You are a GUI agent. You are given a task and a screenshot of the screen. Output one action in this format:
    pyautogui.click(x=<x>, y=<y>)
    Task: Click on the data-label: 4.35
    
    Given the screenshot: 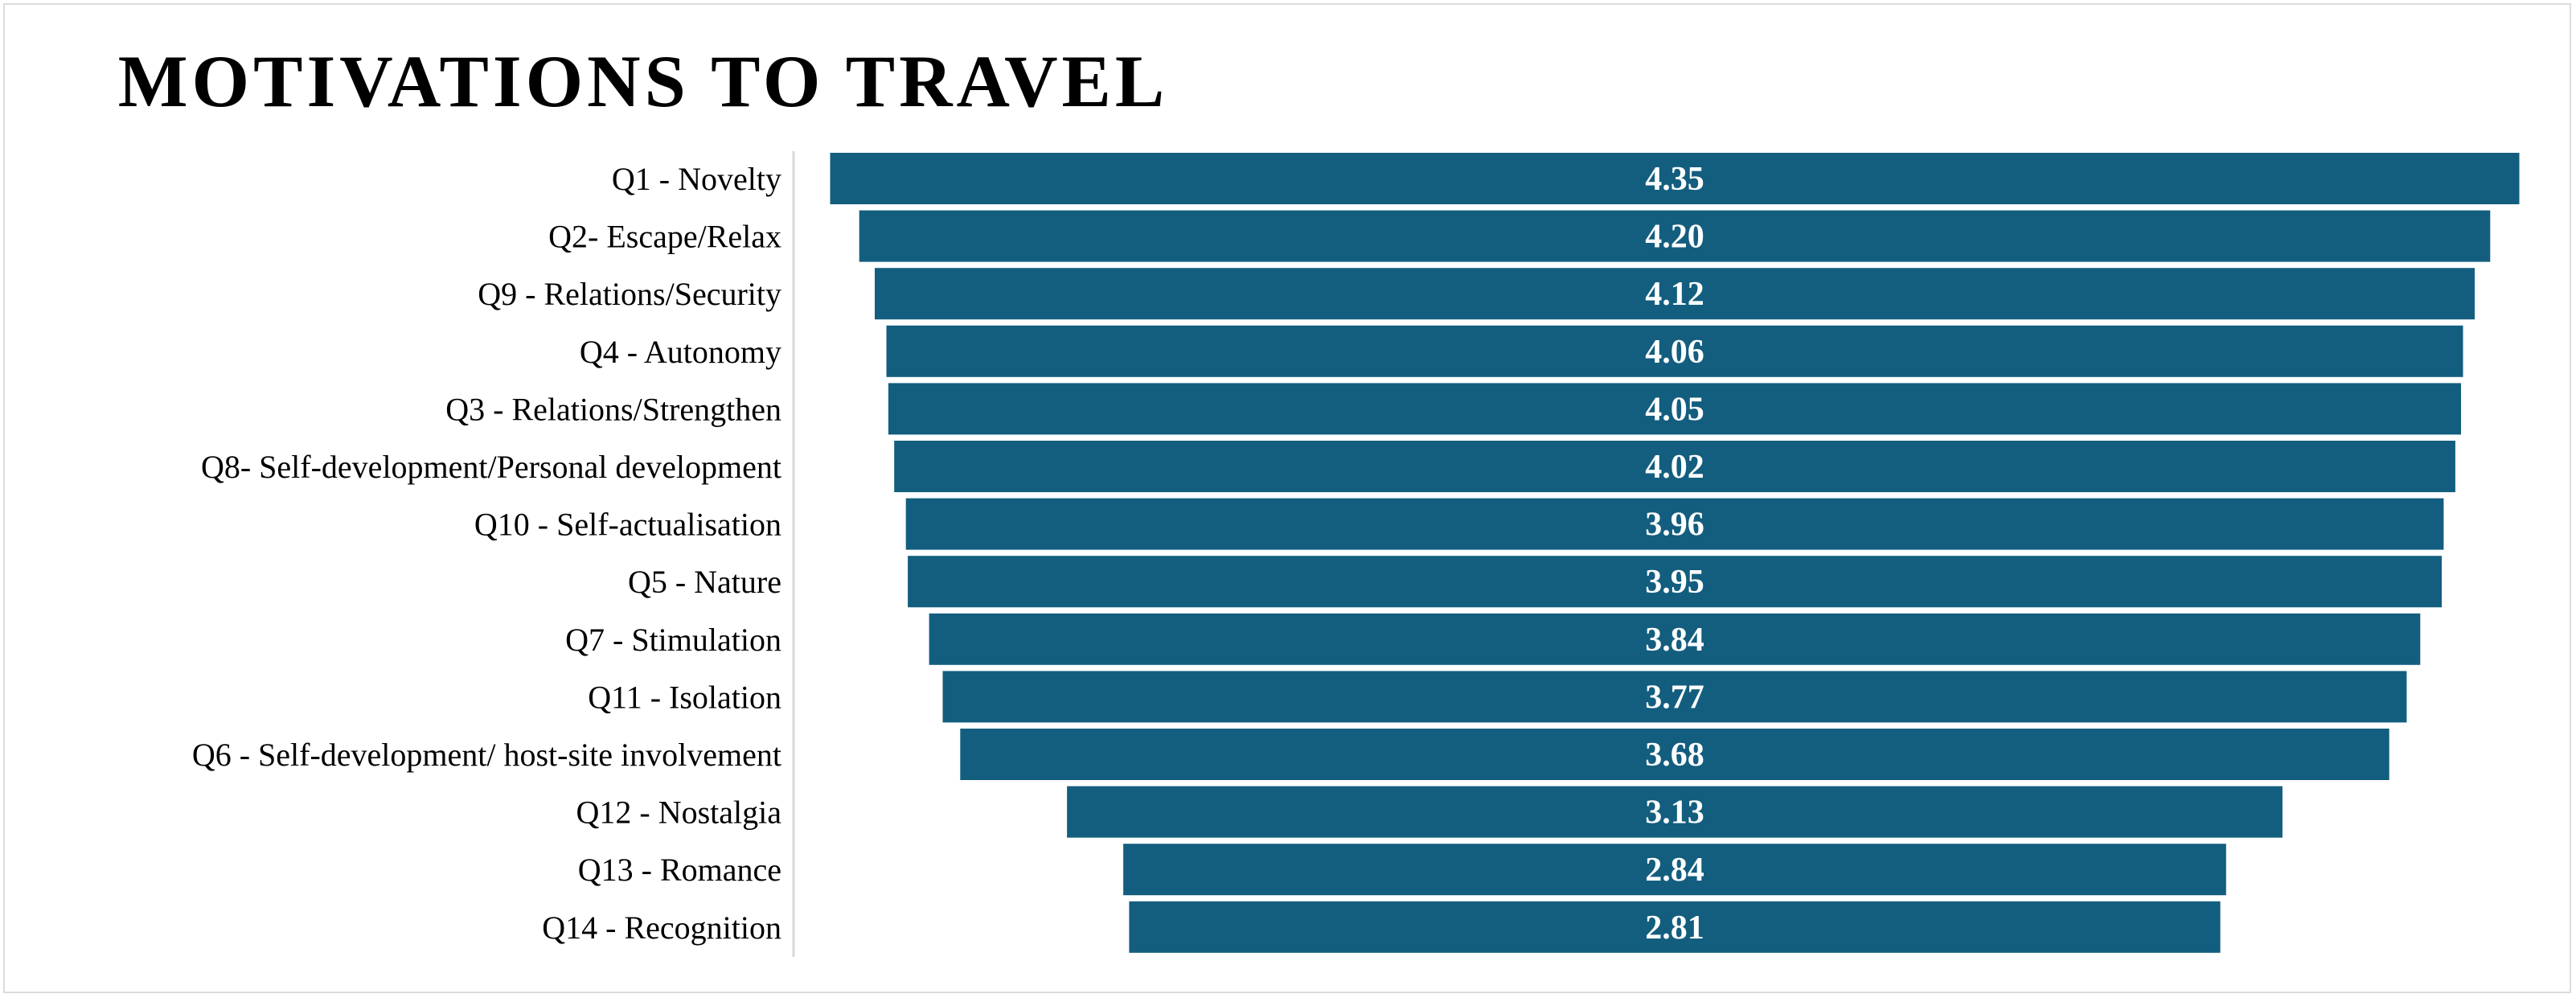 What is the action you would take?
    pyautogui.click(x=1675, y=179)
    